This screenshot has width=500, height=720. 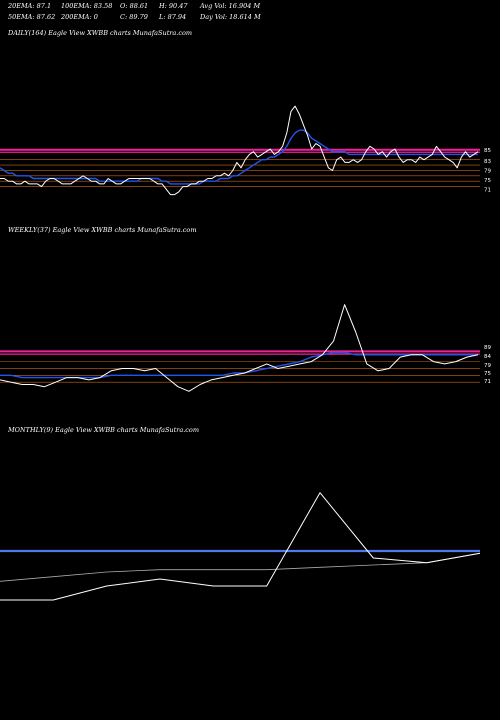 I want to click on header-close: C: 89.79, so click(x=134, y=17).